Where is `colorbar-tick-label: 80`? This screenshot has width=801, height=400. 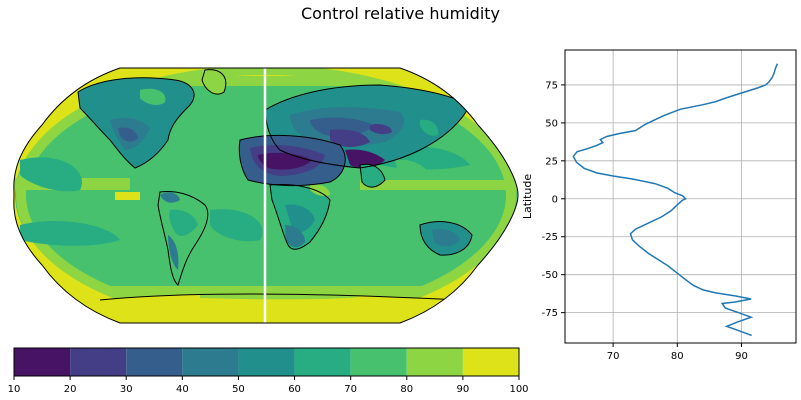
colorbar-tick-label: 80 is located at coordinates (406, 389).